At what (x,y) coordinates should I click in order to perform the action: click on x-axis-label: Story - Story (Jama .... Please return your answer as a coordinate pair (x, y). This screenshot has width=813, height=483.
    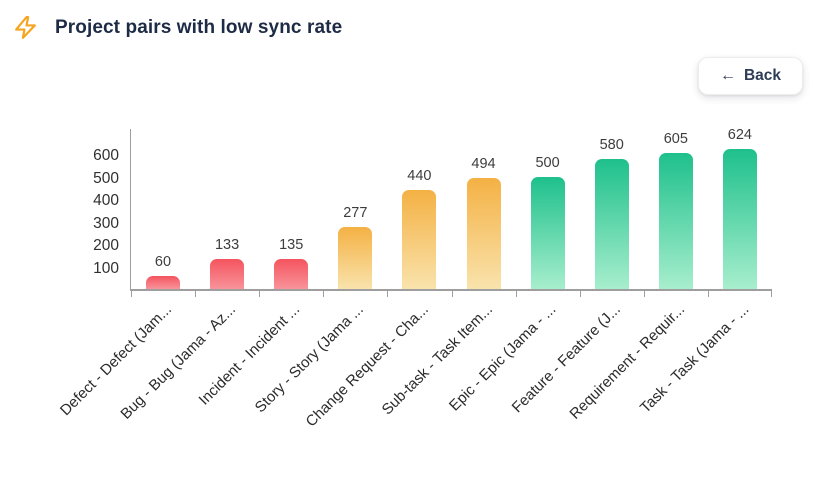
    Looking at the image, I should click on (310, 359).